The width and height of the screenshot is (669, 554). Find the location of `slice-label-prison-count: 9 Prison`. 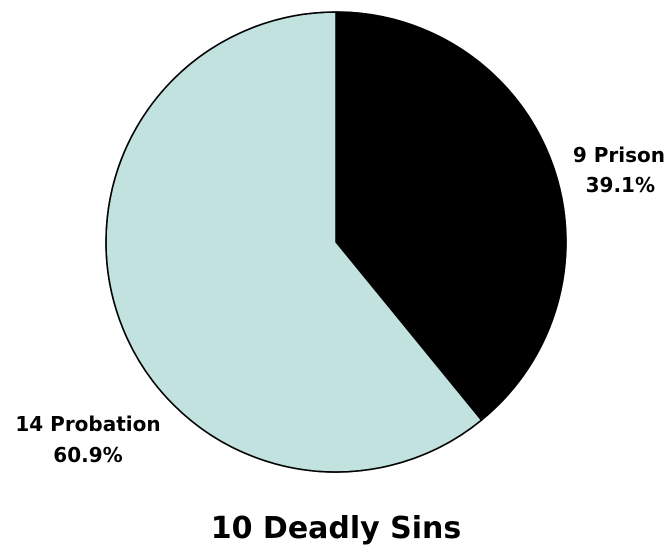

slice-label-prison-count: 9 Prison is located at coordinates (619, 155).